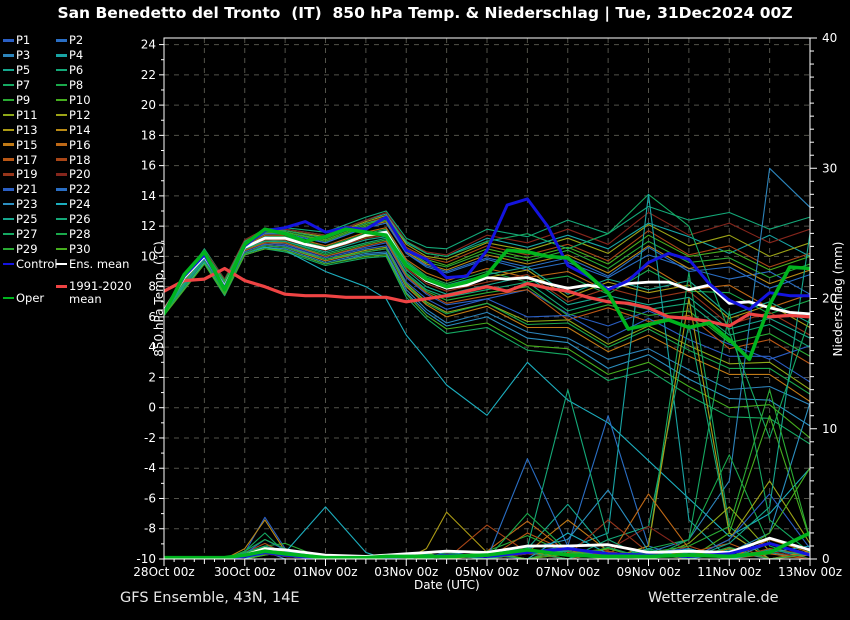 Image resolution: width=850 pixels, height=620 pixels. What do you see at coordinates (8, 234) in the screenshot?
I see `legend-swatch-p27` at bounding box center [8, 234].